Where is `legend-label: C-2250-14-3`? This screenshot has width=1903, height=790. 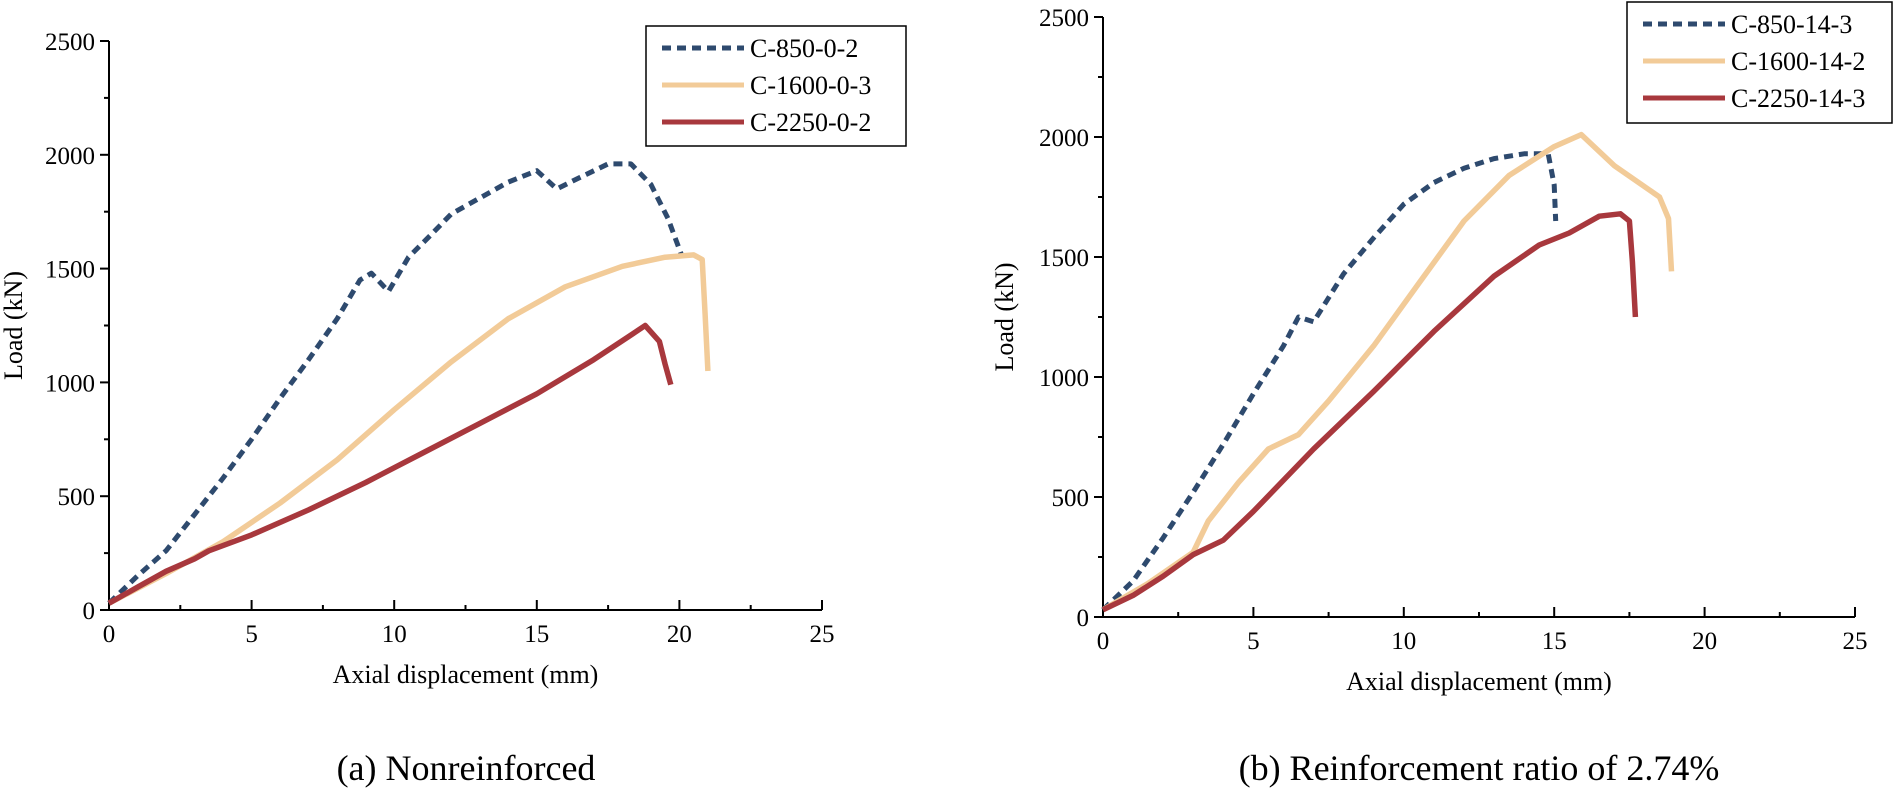
legend-label: C-2250-14-3 is located at coordinates (1798, 98).